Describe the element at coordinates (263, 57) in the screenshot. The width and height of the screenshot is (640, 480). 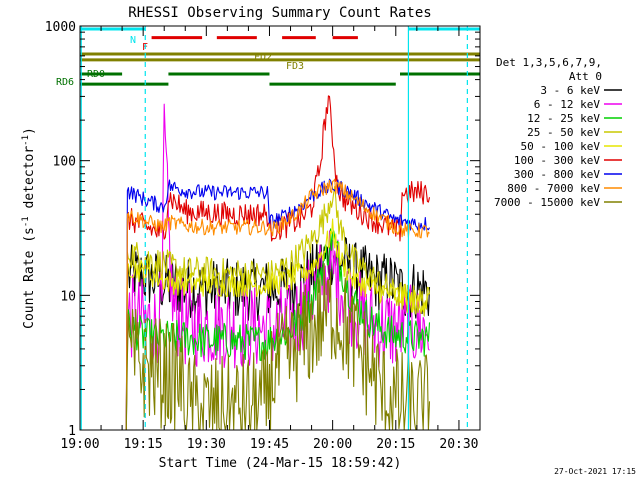
I see `flag-label-fd2: FD2` at that location.